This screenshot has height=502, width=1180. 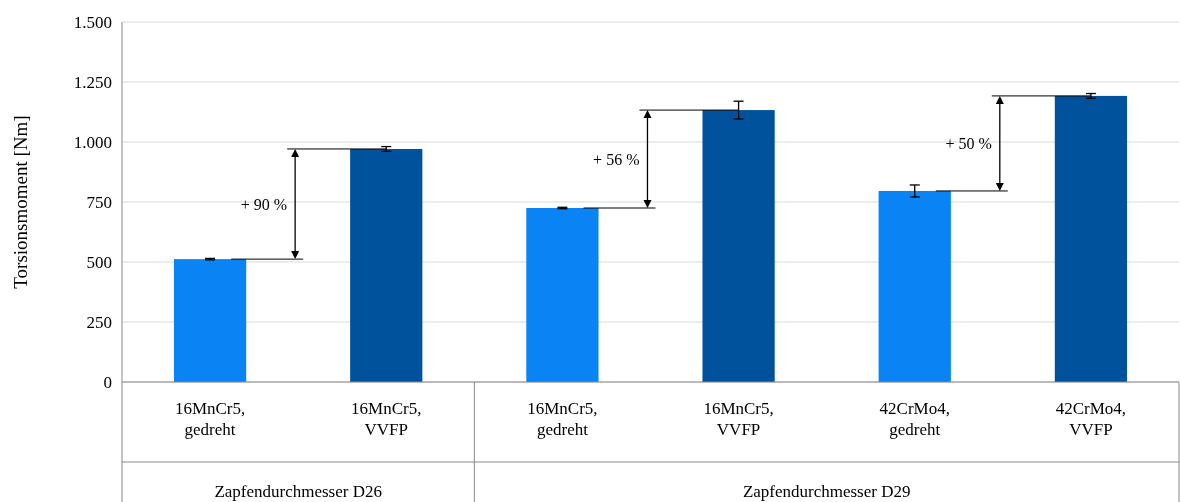 What do you see at coordinates (914, 419) in the screenshot?
I see `x-tick-label: 42CrMo4, gedreht` at bounding box center [914, 419].